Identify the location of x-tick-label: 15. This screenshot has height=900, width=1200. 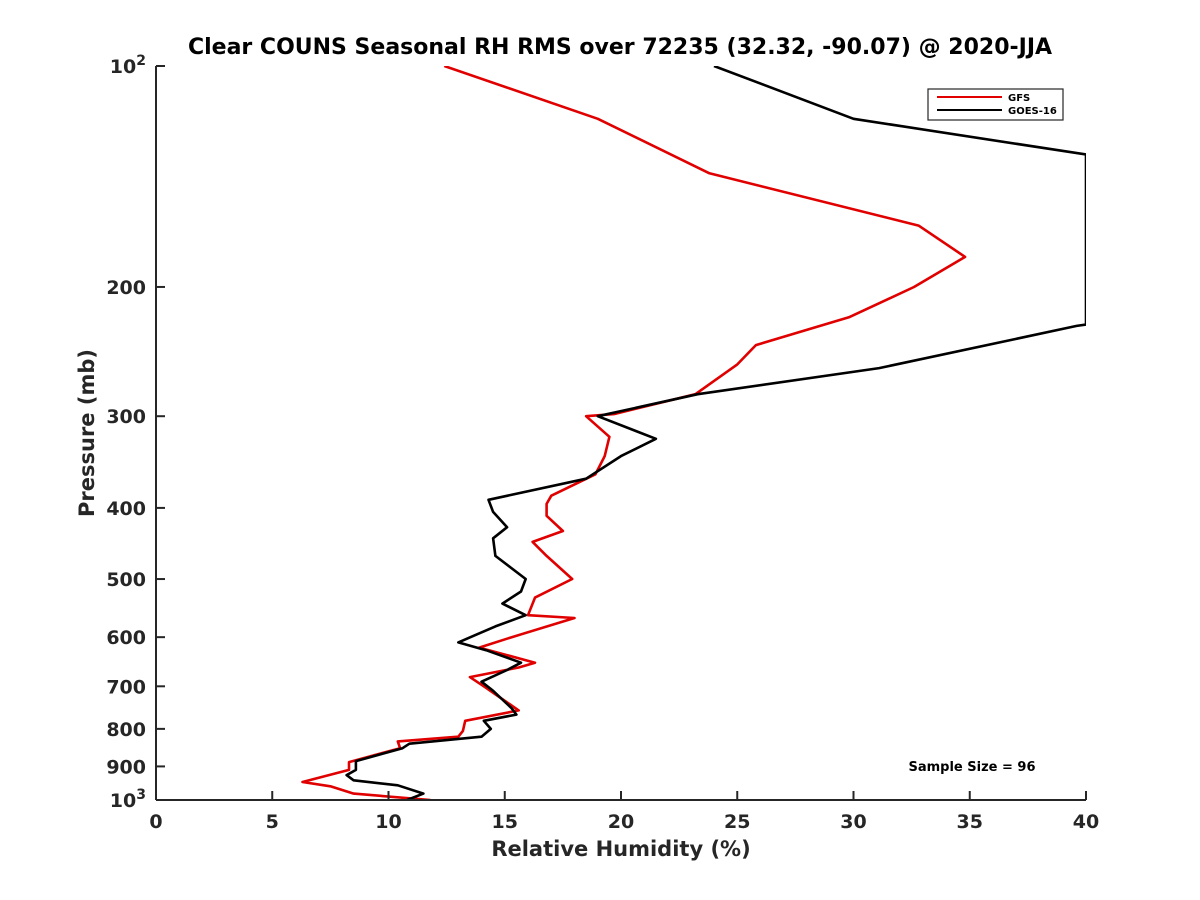
(505, 822).